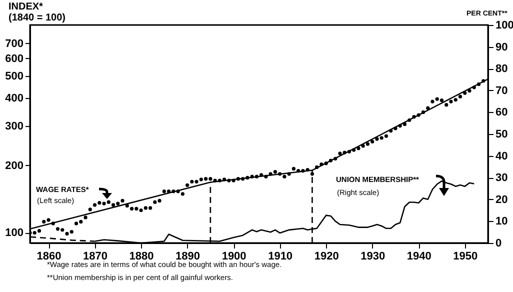  Describe the element at coordinates (280, 256) in the screenshot. I see `x-tick-label: 1910` at that location.